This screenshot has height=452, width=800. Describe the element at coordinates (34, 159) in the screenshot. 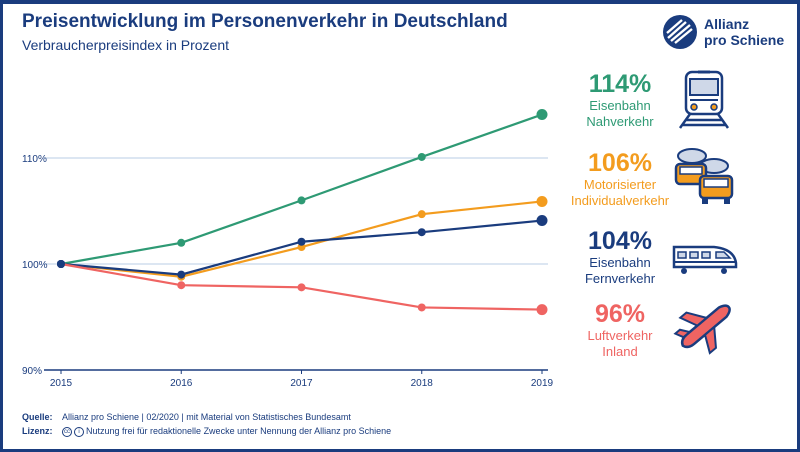

I see `y-tick-label: 110%` at that location.